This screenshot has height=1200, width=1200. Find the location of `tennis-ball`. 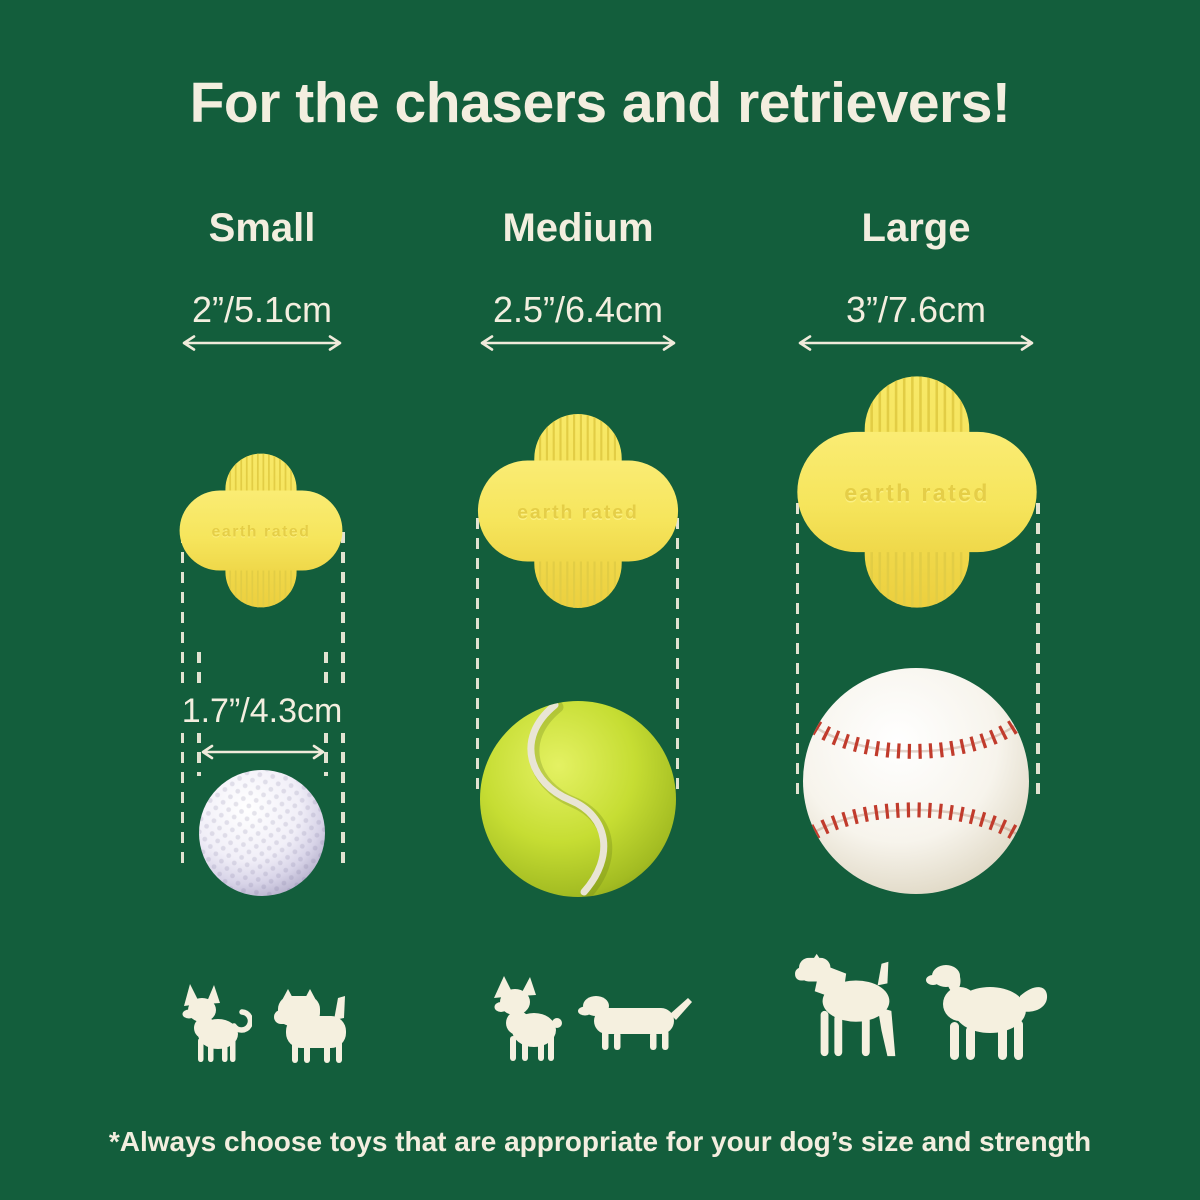

tennis-ball is located at coordinates (578, 799).